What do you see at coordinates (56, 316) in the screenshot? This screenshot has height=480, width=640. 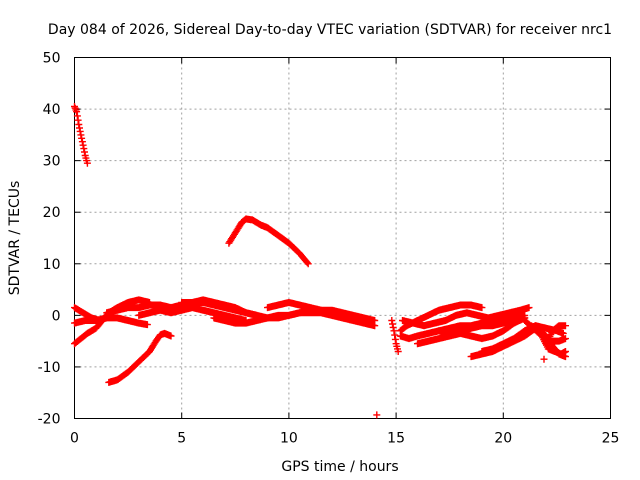 I see `y-tick-label: 0` at bounding box center [56, 316].